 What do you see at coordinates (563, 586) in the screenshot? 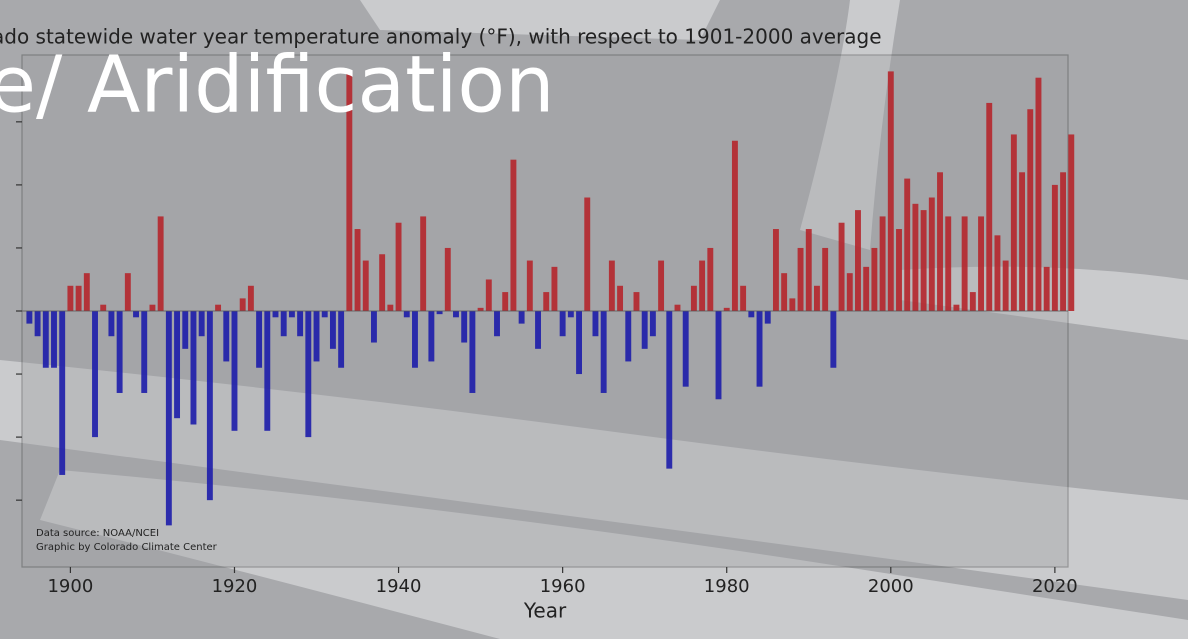
I see `x-tick-label: 1960` at bounding box center [563, 586].